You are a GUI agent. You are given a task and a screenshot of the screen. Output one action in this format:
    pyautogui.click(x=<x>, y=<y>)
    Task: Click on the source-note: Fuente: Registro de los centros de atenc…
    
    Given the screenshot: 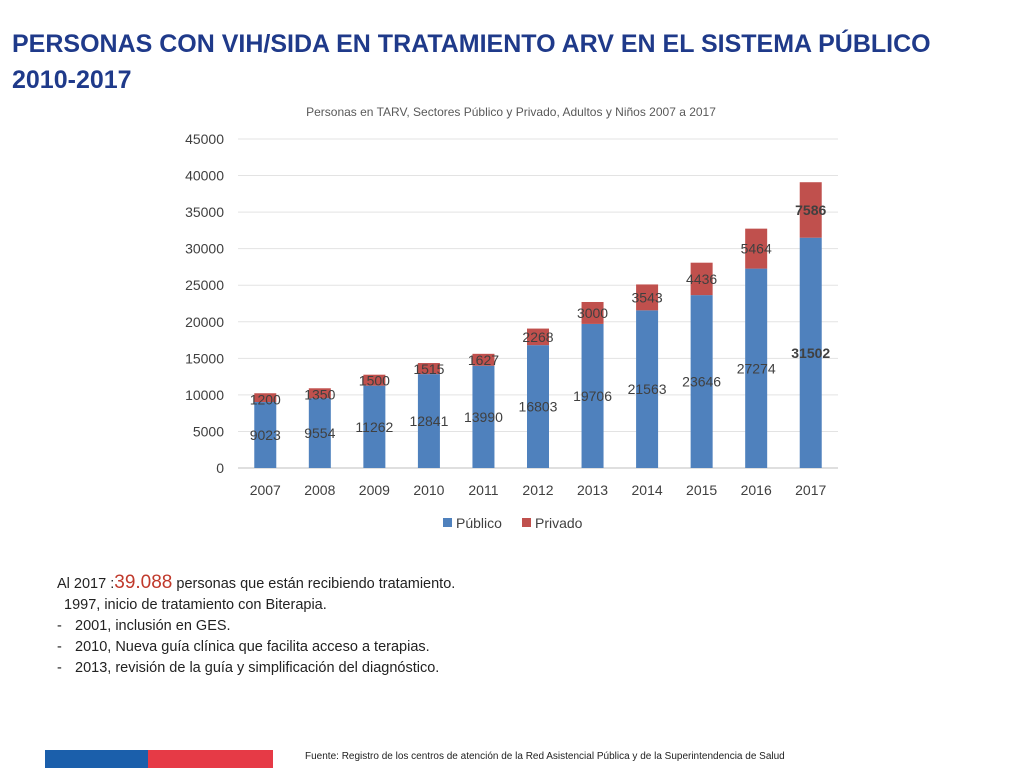 What is the action you would take?
    pyautogui.click(x=545, y=756)
    